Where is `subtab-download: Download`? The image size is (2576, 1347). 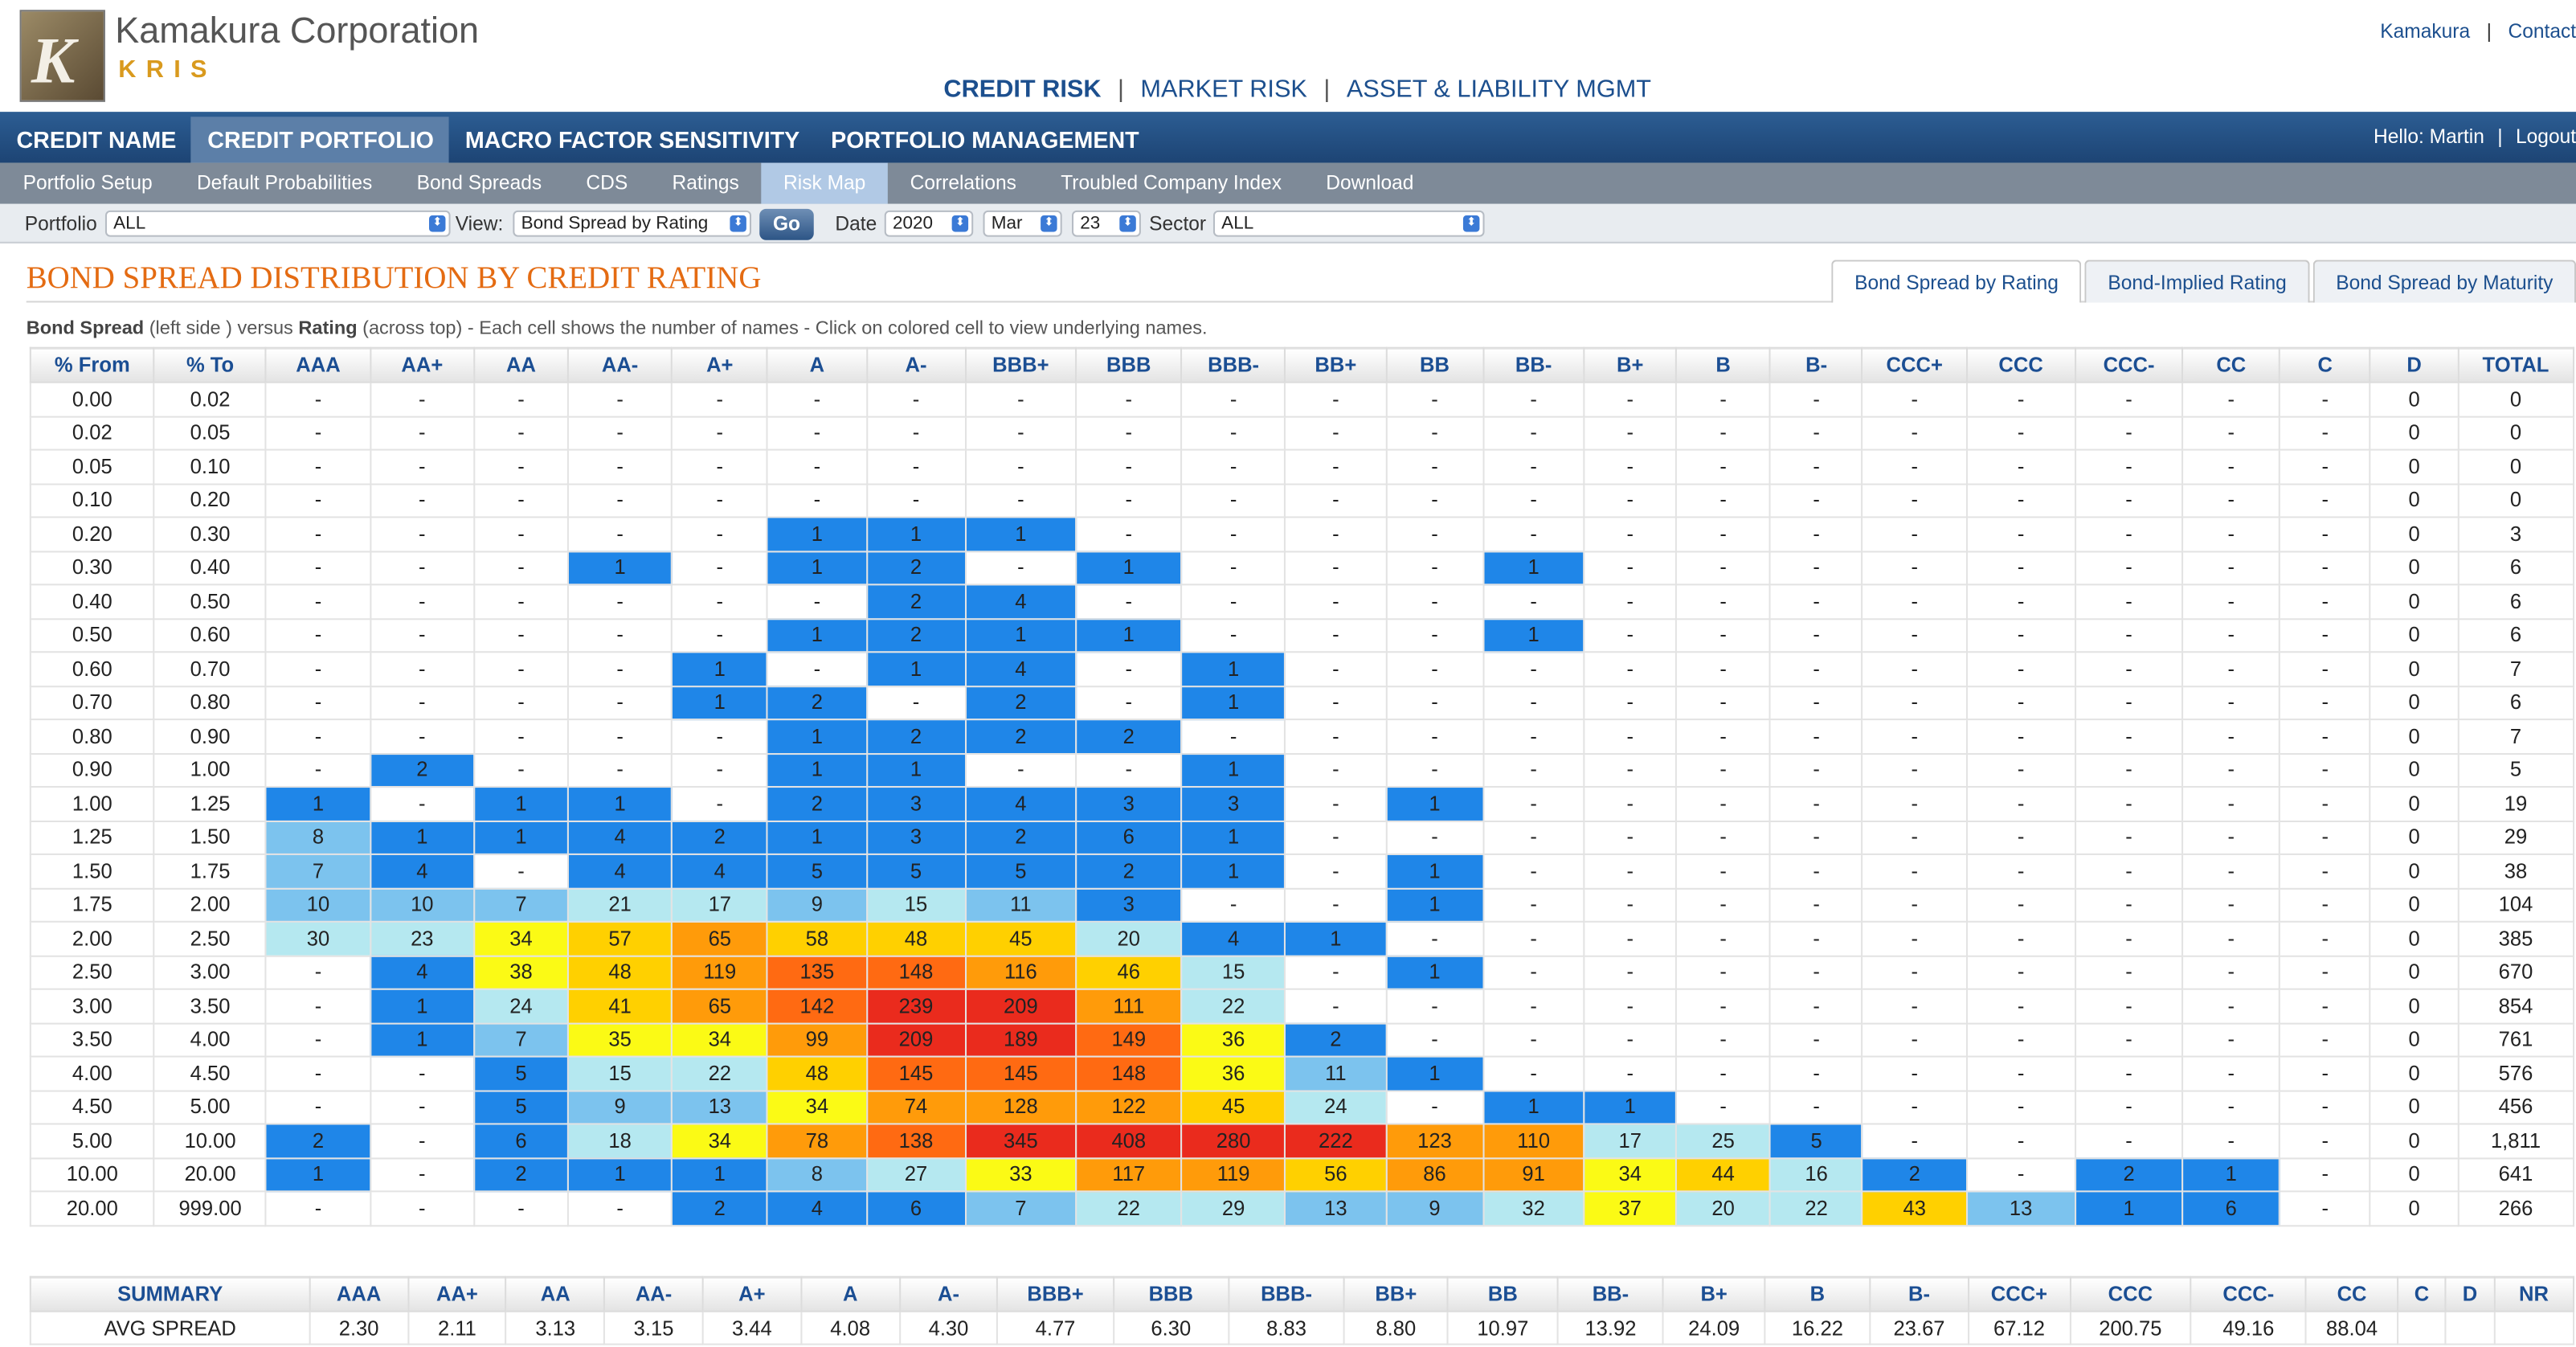 subtab-download: Download is located at coordinates (1370, 182).